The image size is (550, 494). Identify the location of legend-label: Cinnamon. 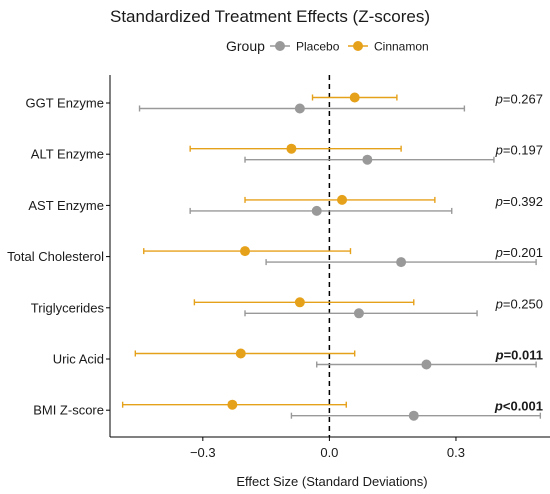
(401, 47).